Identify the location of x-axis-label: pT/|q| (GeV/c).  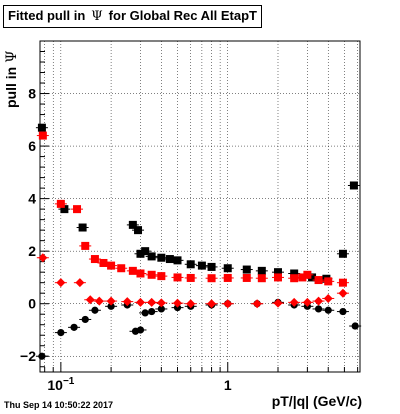
(316, 401).